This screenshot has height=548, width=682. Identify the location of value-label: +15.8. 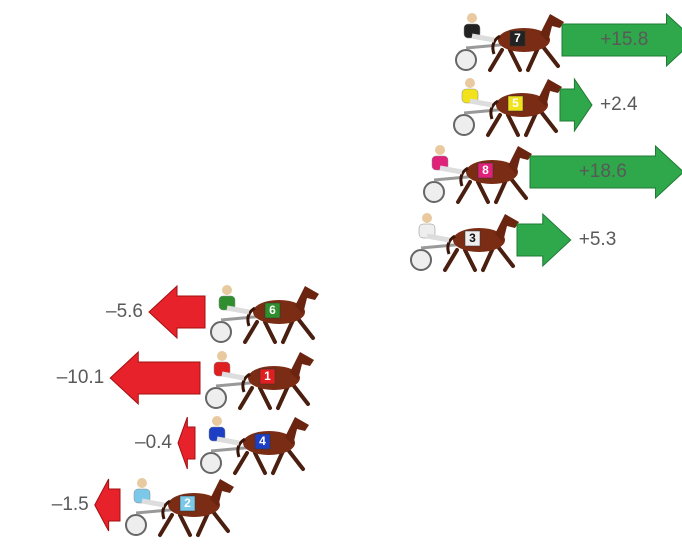
(624, 39).